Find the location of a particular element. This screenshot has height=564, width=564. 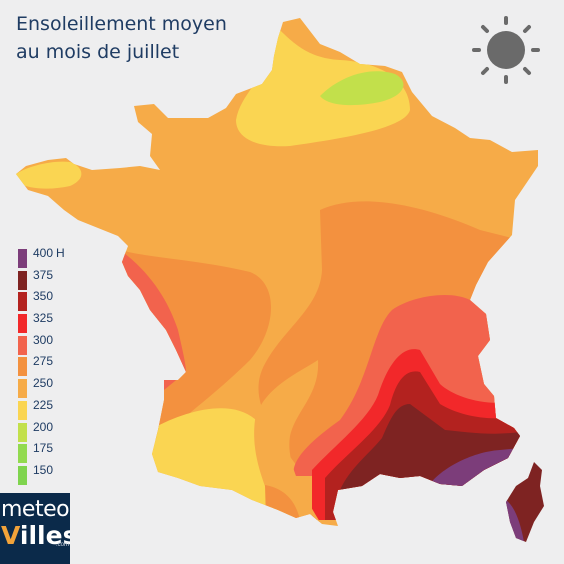

legend-label: 225 is located at coordinates (43, 405).